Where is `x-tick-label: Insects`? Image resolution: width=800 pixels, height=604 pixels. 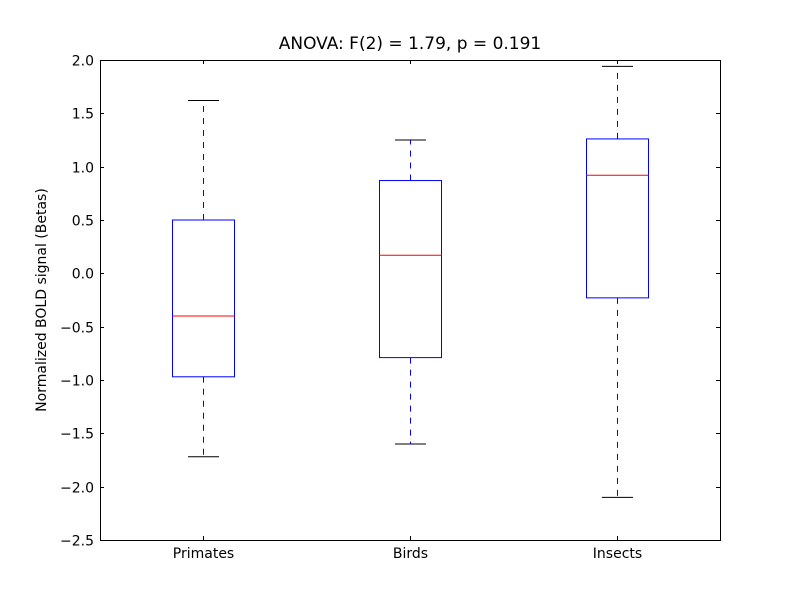
x-tick-label: Insects is located at coordinates (617, 554).